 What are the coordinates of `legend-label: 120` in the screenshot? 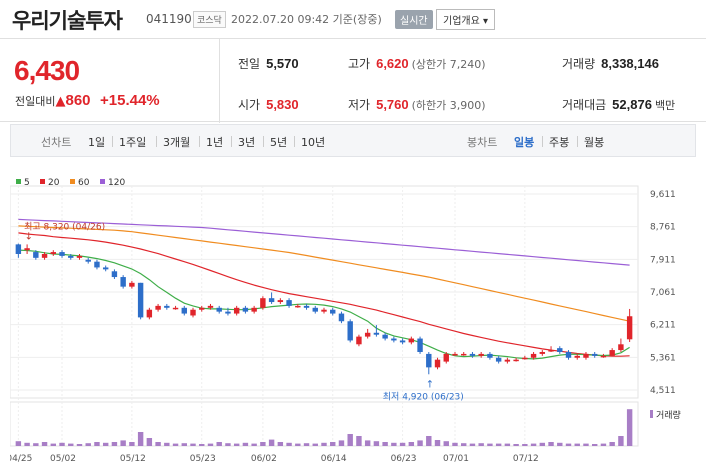 It's located at (116, 183).